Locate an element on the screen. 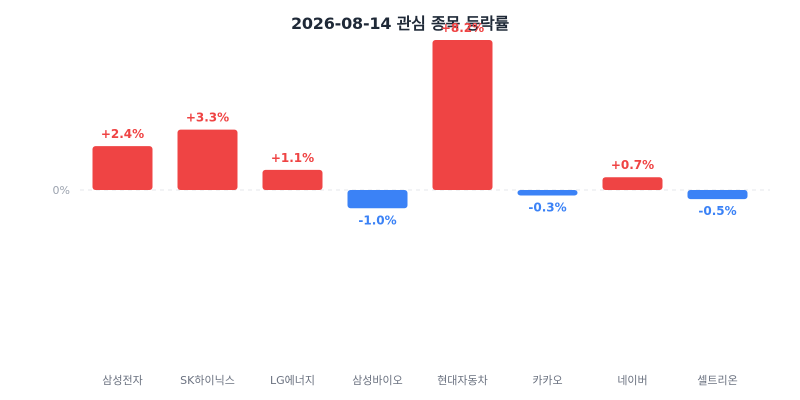 This screenshot has width=800, height=400. category-label-5: 카카오 is located at coordinates (547, 380).